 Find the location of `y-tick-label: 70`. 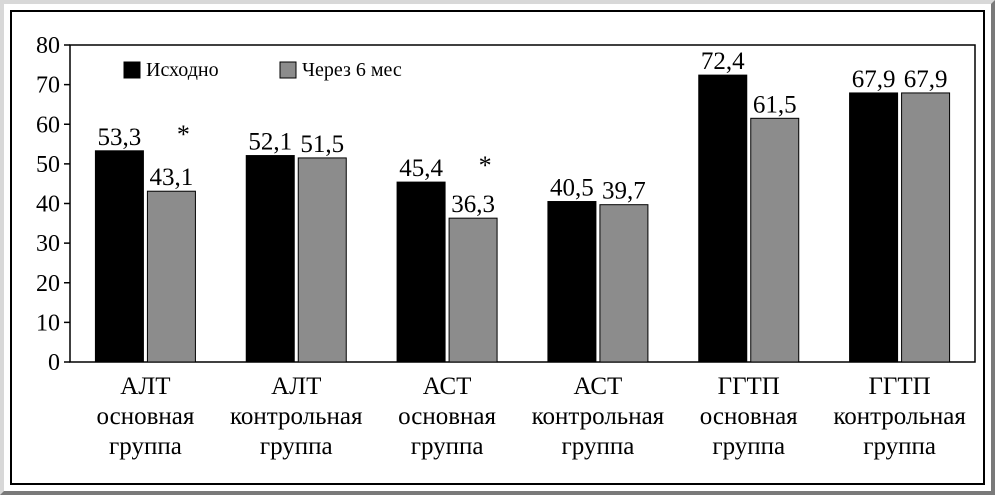

y-tick-label: 70 is located at coordinates (48, 86).